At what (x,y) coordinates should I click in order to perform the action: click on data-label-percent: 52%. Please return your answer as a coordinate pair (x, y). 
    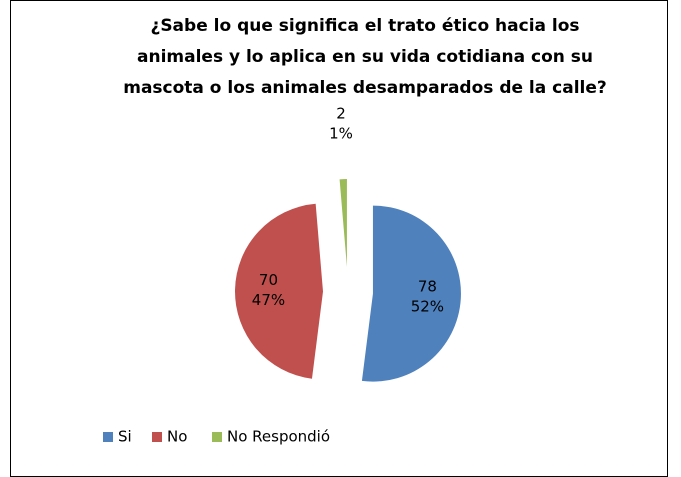
    Looking at the image, I should click on (427, 306).